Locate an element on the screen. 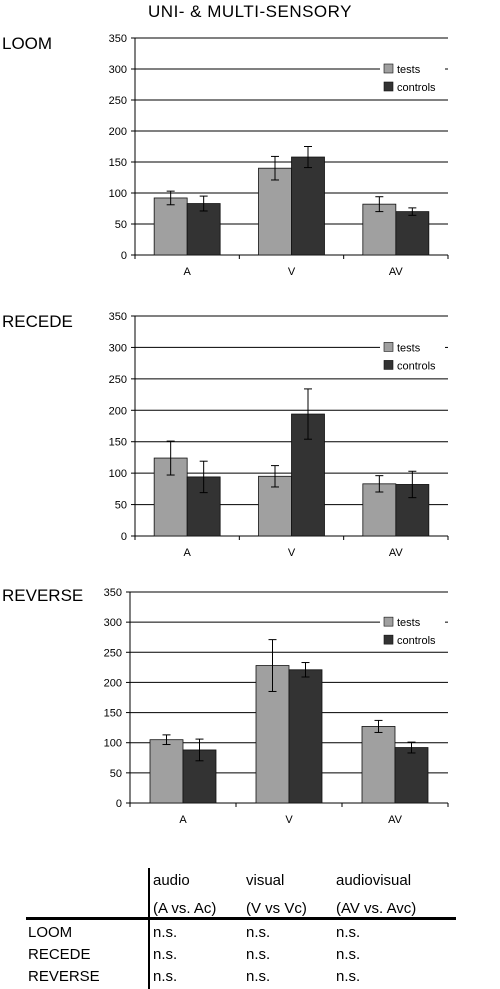 The height and width of the screenshot is (989, 500). col-subheader-audio: (A vs. Ac) is located at coordinates (185, 908).